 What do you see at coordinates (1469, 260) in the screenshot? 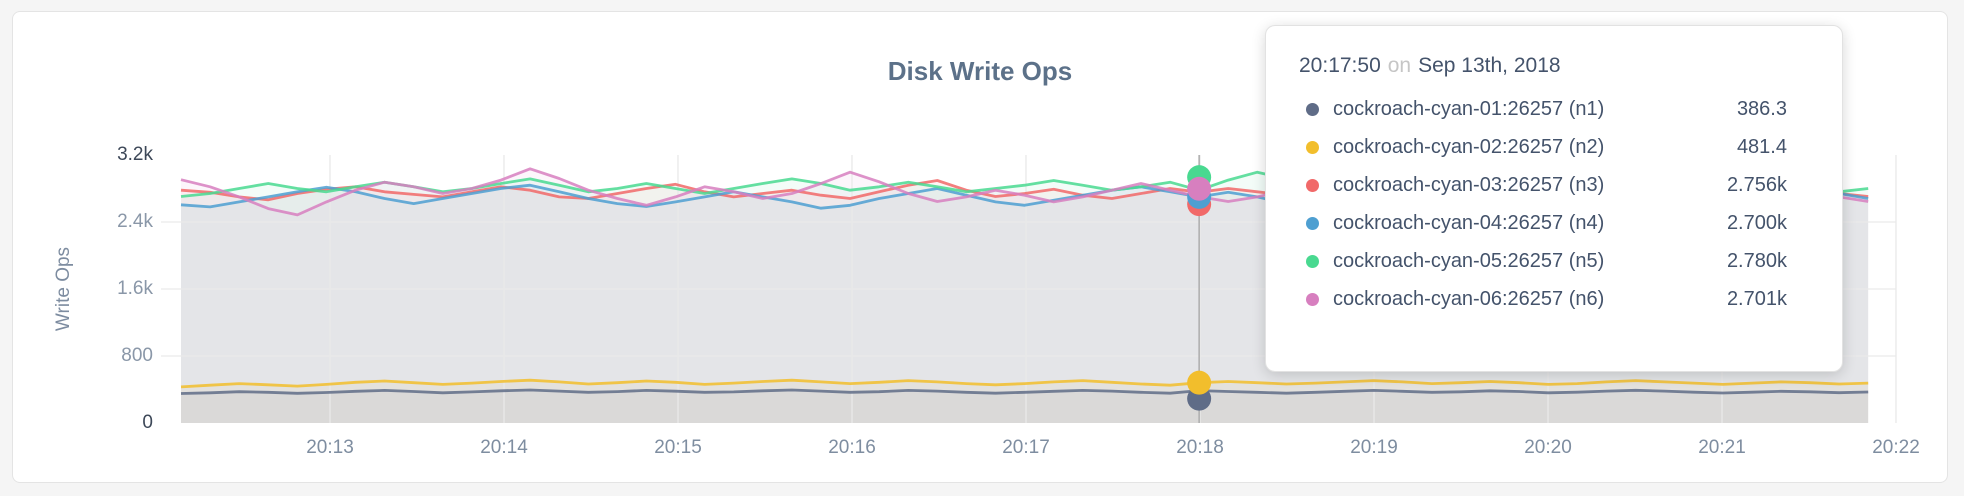
I see `tooltip-series-label: cockroach-cyan-05:26257 (n5)` at bounding box center [1469, 260].